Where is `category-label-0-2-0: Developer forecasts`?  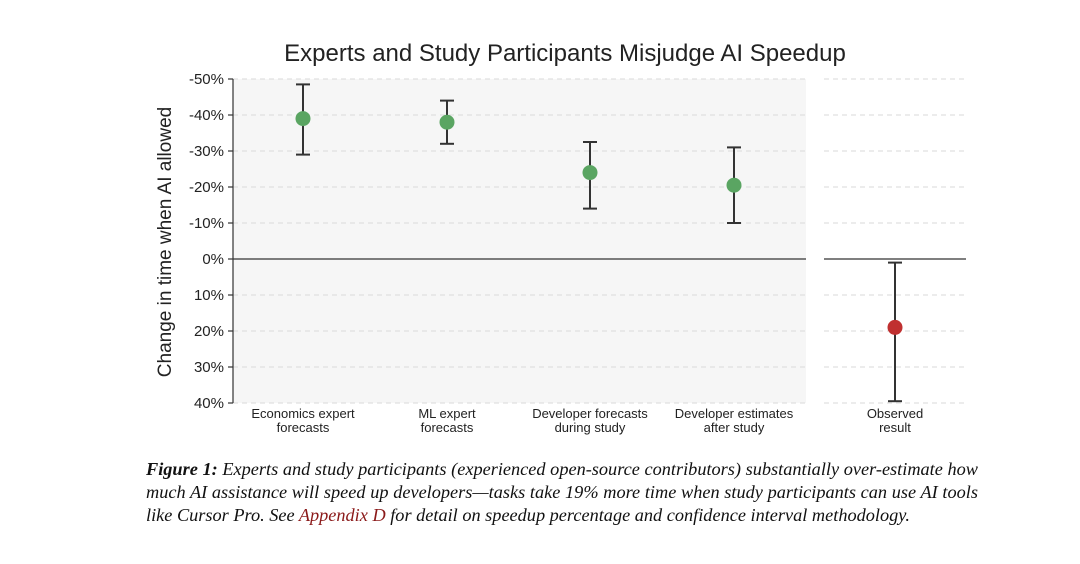 category-label-0-2-0: Developer forecasts is located at coordinates (590, 413).